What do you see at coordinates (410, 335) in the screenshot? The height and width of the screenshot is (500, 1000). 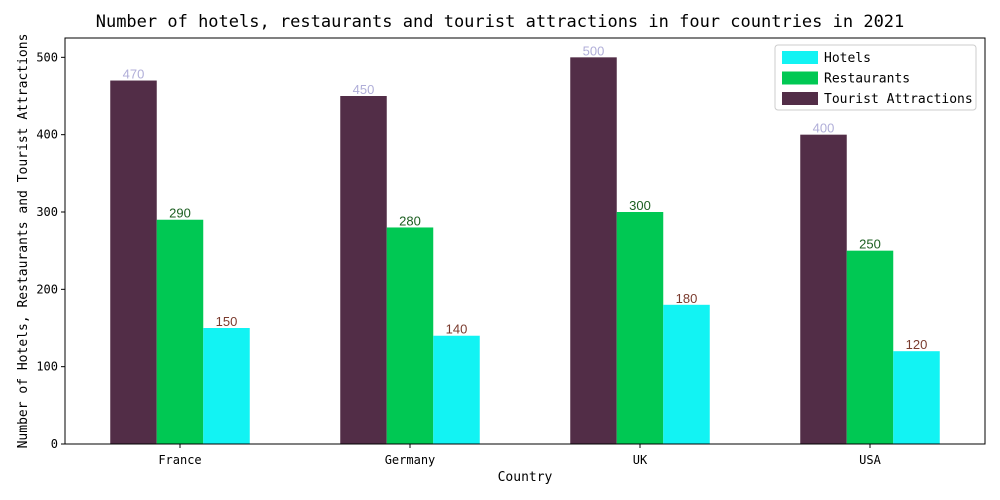 I see `bar-restaurants-germany` at bounding box center [410, 335].